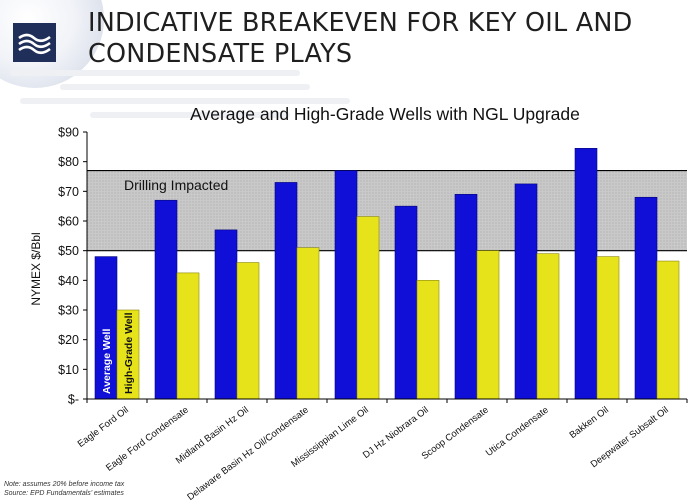 Image resolution: width=700 pixels, height=503 pixels. I want to click on company-logo, so click(34, 42).